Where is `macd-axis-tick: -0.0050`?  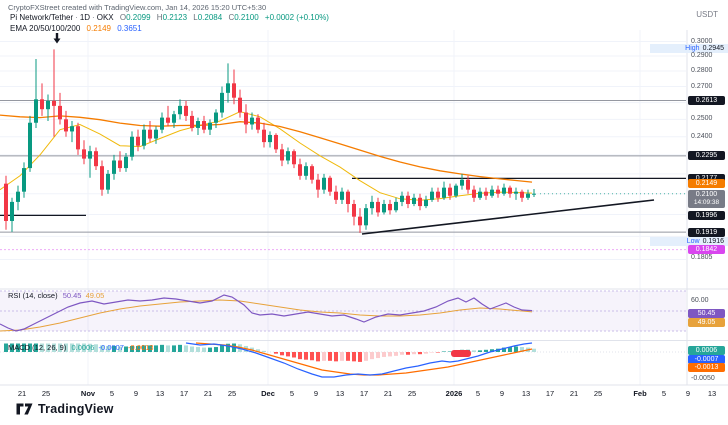
macd-axis-tick: -0.0050 is located at coordinates (703, 378).